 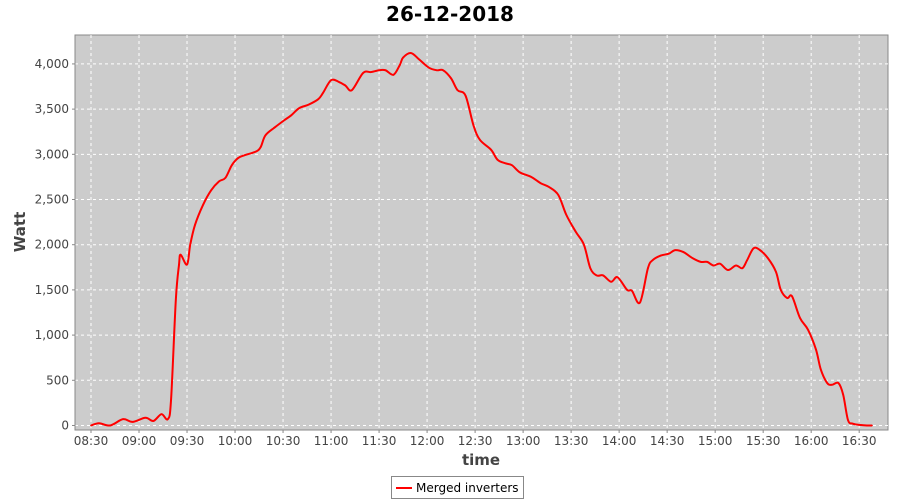 I want to click on x-axis-label: time, so click(x=481, y=460).